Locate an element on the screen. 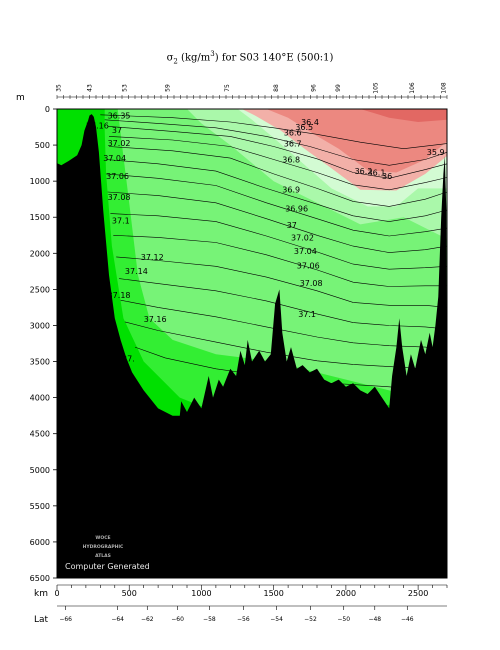 The image size is (500, 650). latitude-axis-label: Lat is located at coordinates (41, 620).